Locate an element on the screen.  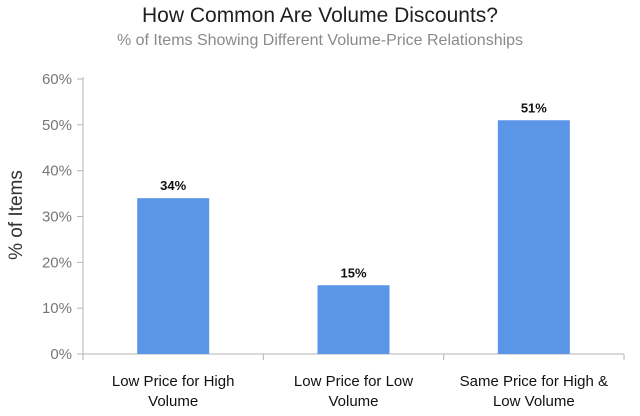
chart-title: How Common Are Volume Discounts? is located at coordinates (320, 15).